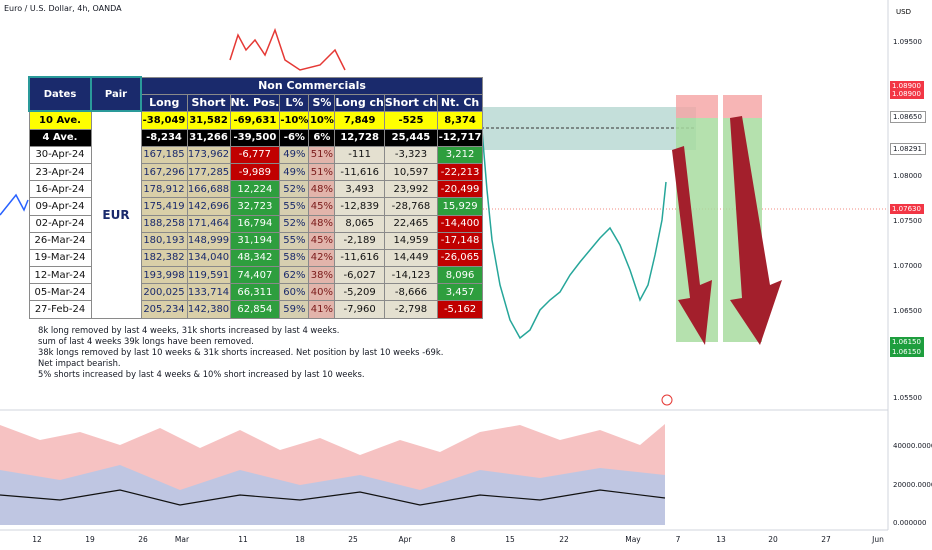 The height and width of the screenshot is (550, 932). What do you see at coordinates (322, 154) in the screenshot?
I see `value-cell: 51%` at bounding box center [322, 154].